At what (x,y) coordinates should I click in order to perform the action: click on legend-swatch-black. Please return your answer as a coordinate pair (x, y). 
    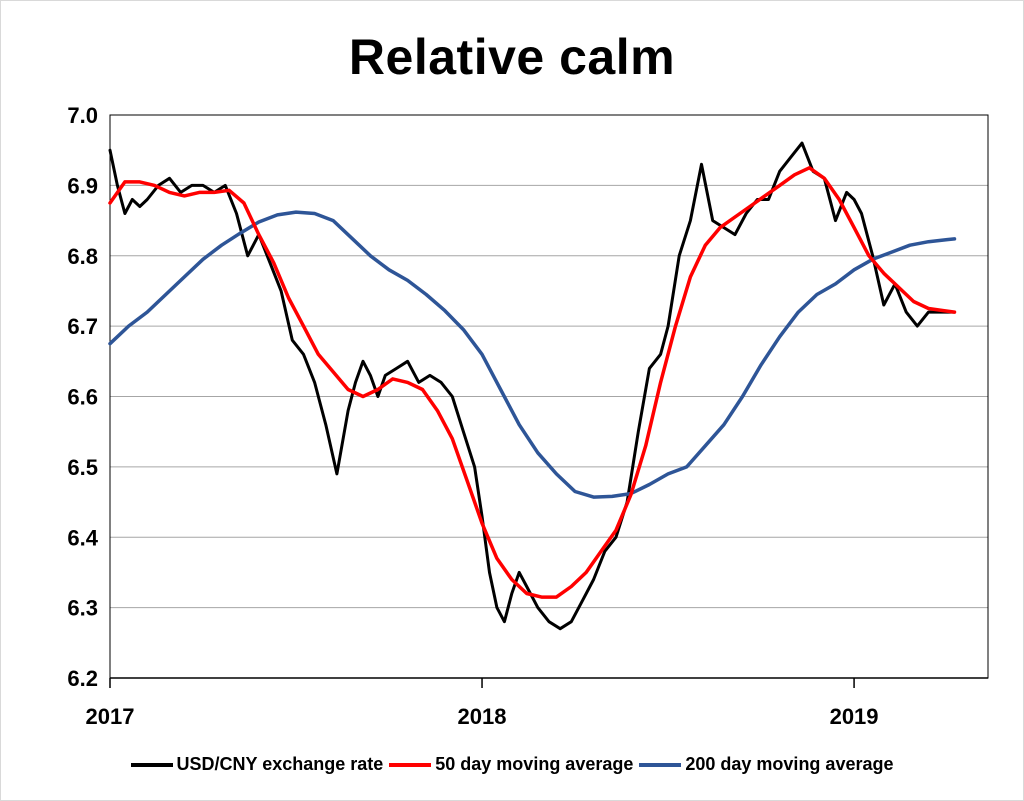
    Looking at the image, I should click on (151, 764).